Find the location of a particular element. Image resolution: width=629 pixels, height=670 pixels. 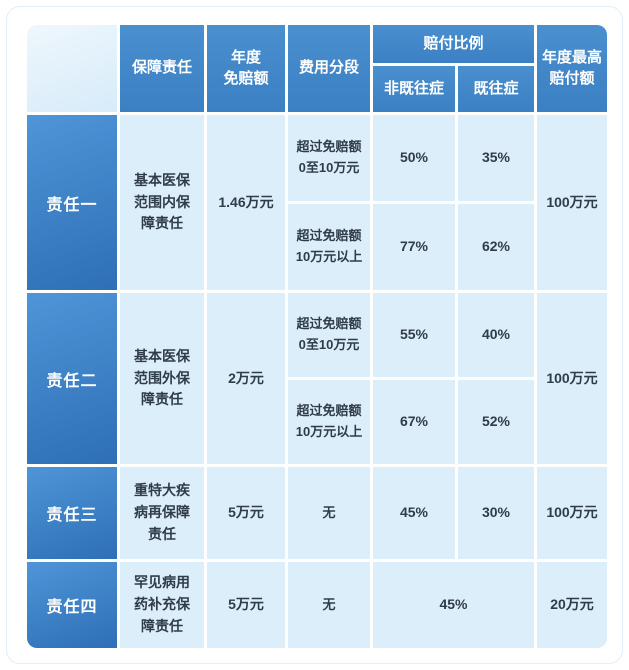

preexisting-ratio-cell: 40% is located at coordinates (496, 335).